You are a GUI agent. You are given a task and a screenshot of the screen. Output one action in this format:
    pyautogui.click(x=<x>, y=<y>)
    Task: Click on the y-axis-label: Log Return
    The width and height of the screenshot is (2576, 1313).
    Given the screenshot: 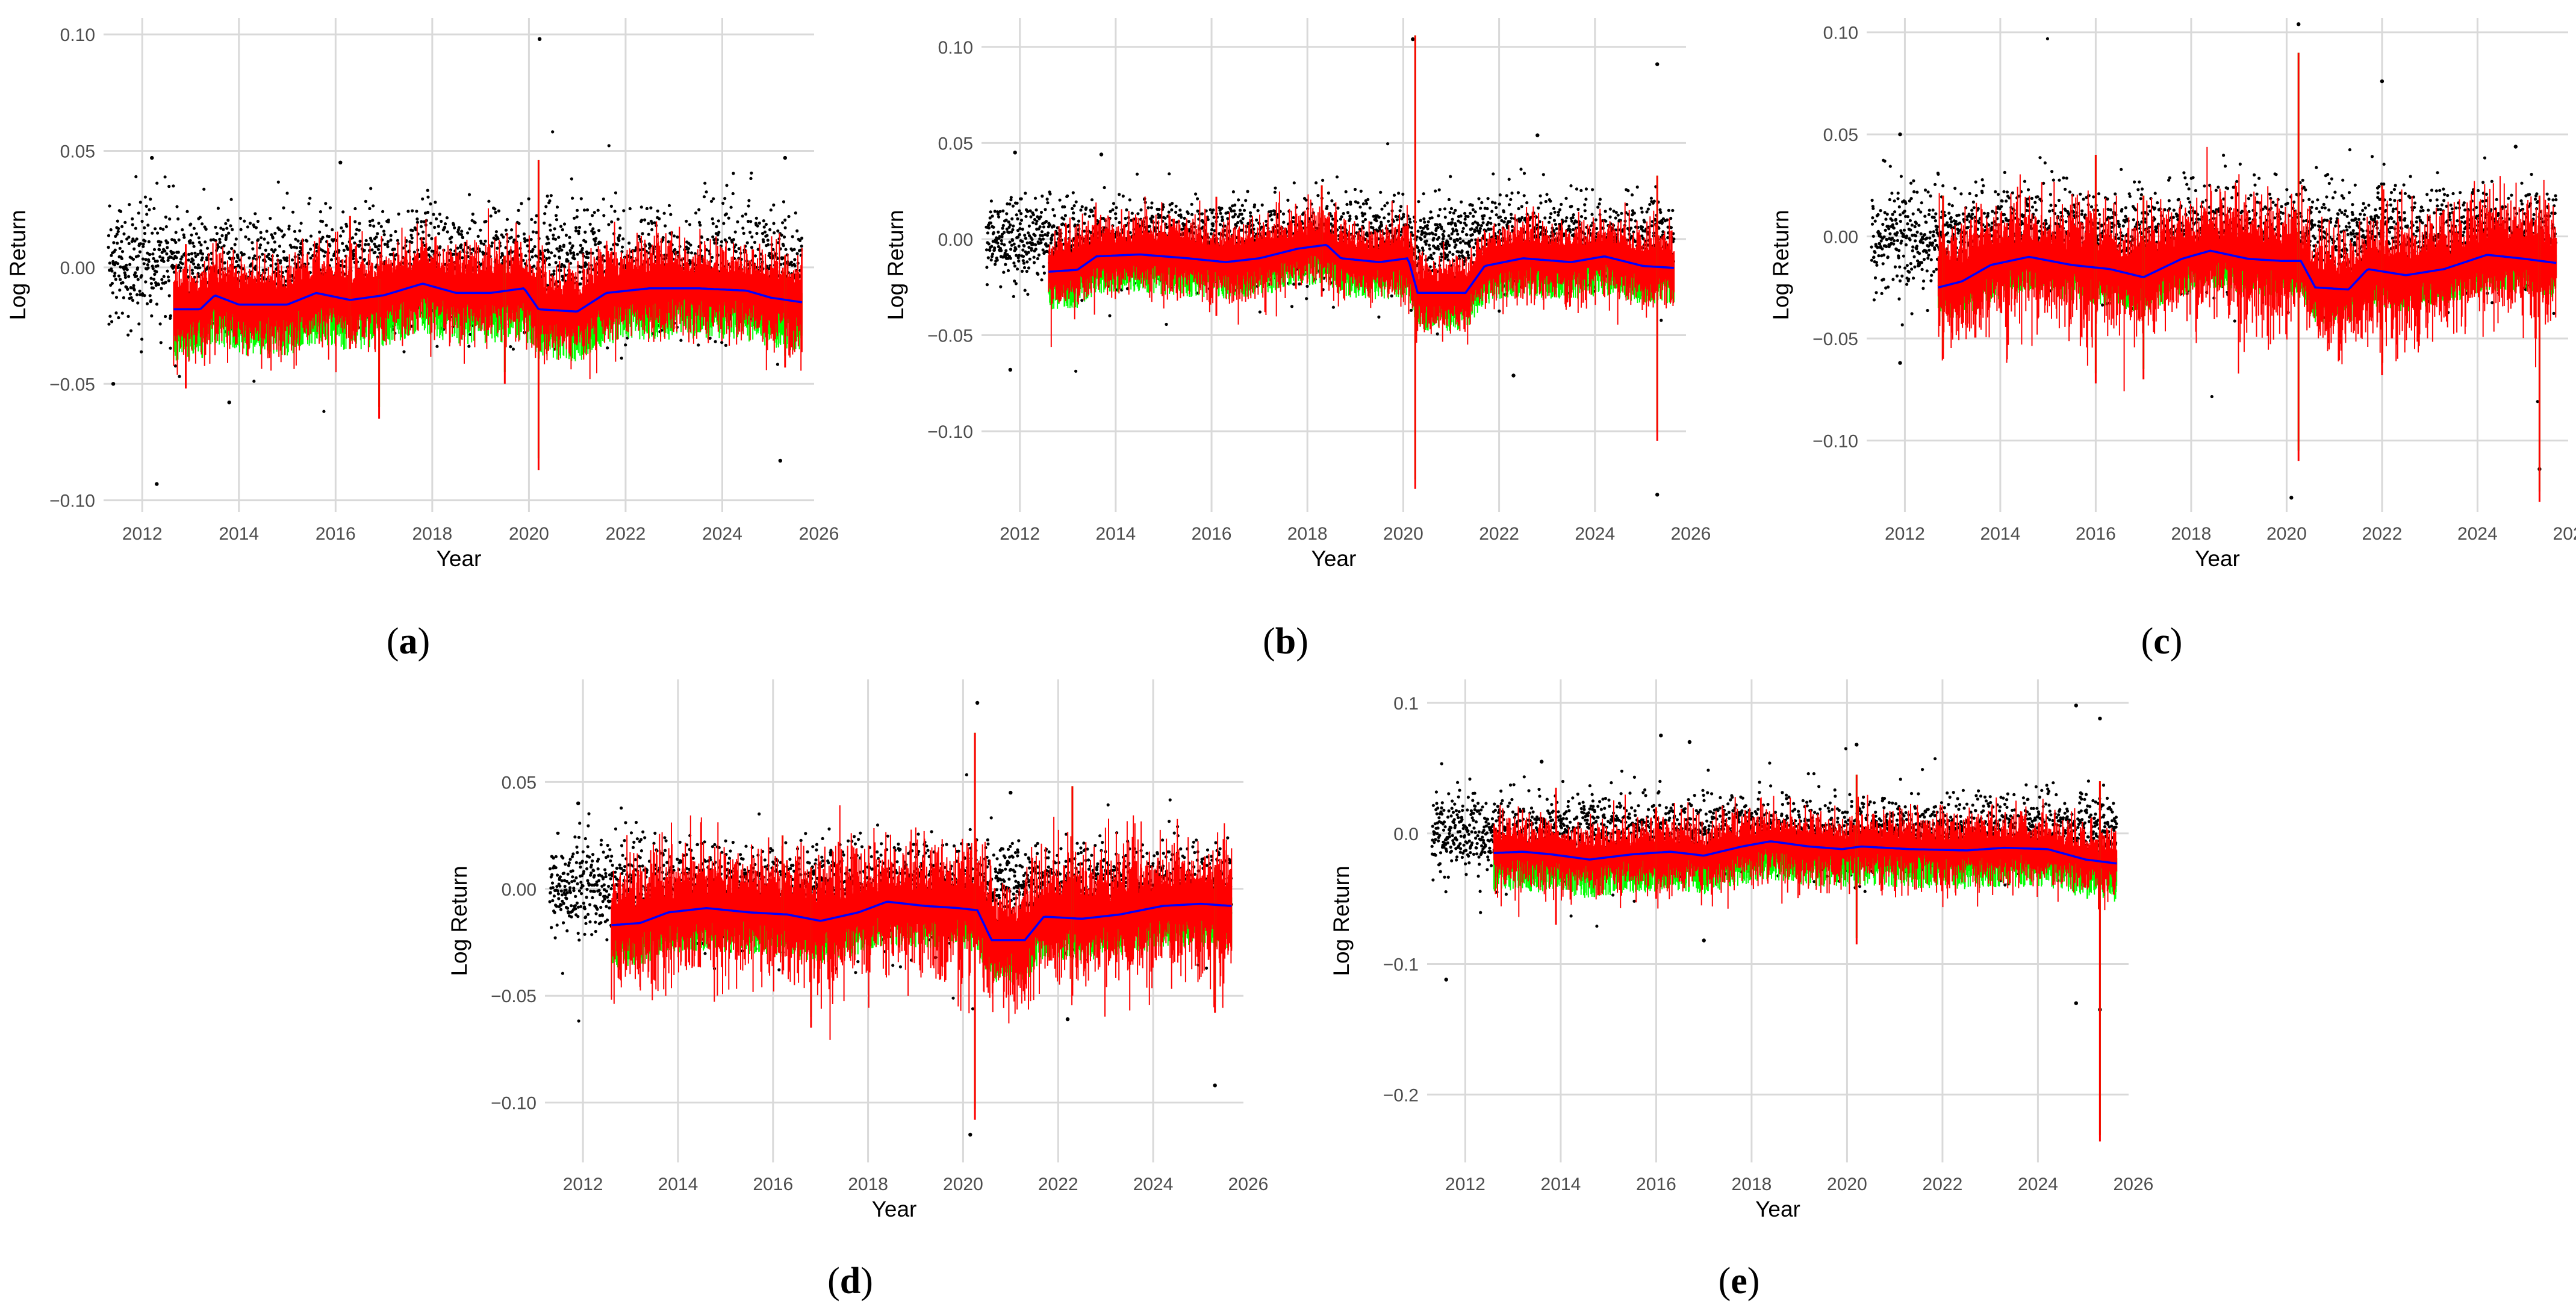 What is the action you would take?
    pyautogui.click(x=895, y=265)
    